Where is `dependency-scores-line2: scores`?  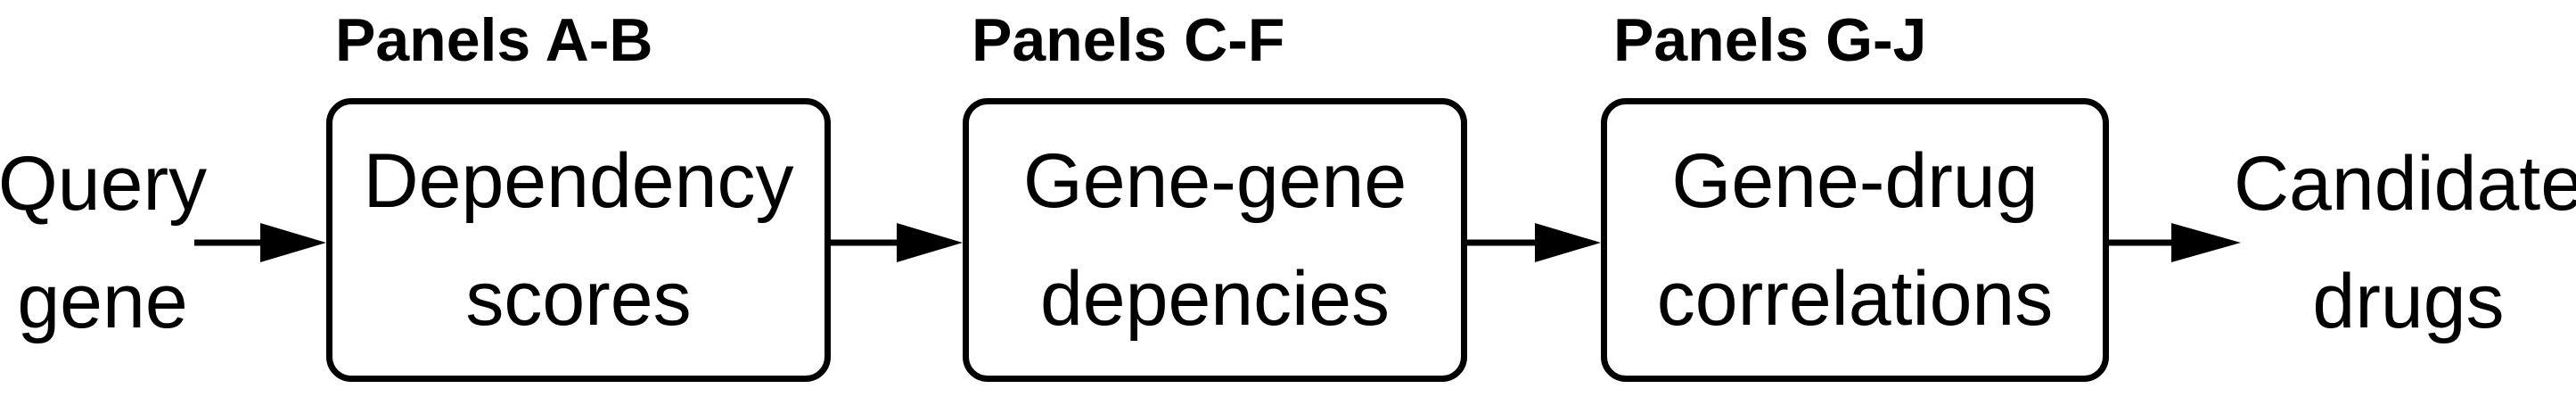
dependency-scores-line2: scores is located at coordinates (579, 299).